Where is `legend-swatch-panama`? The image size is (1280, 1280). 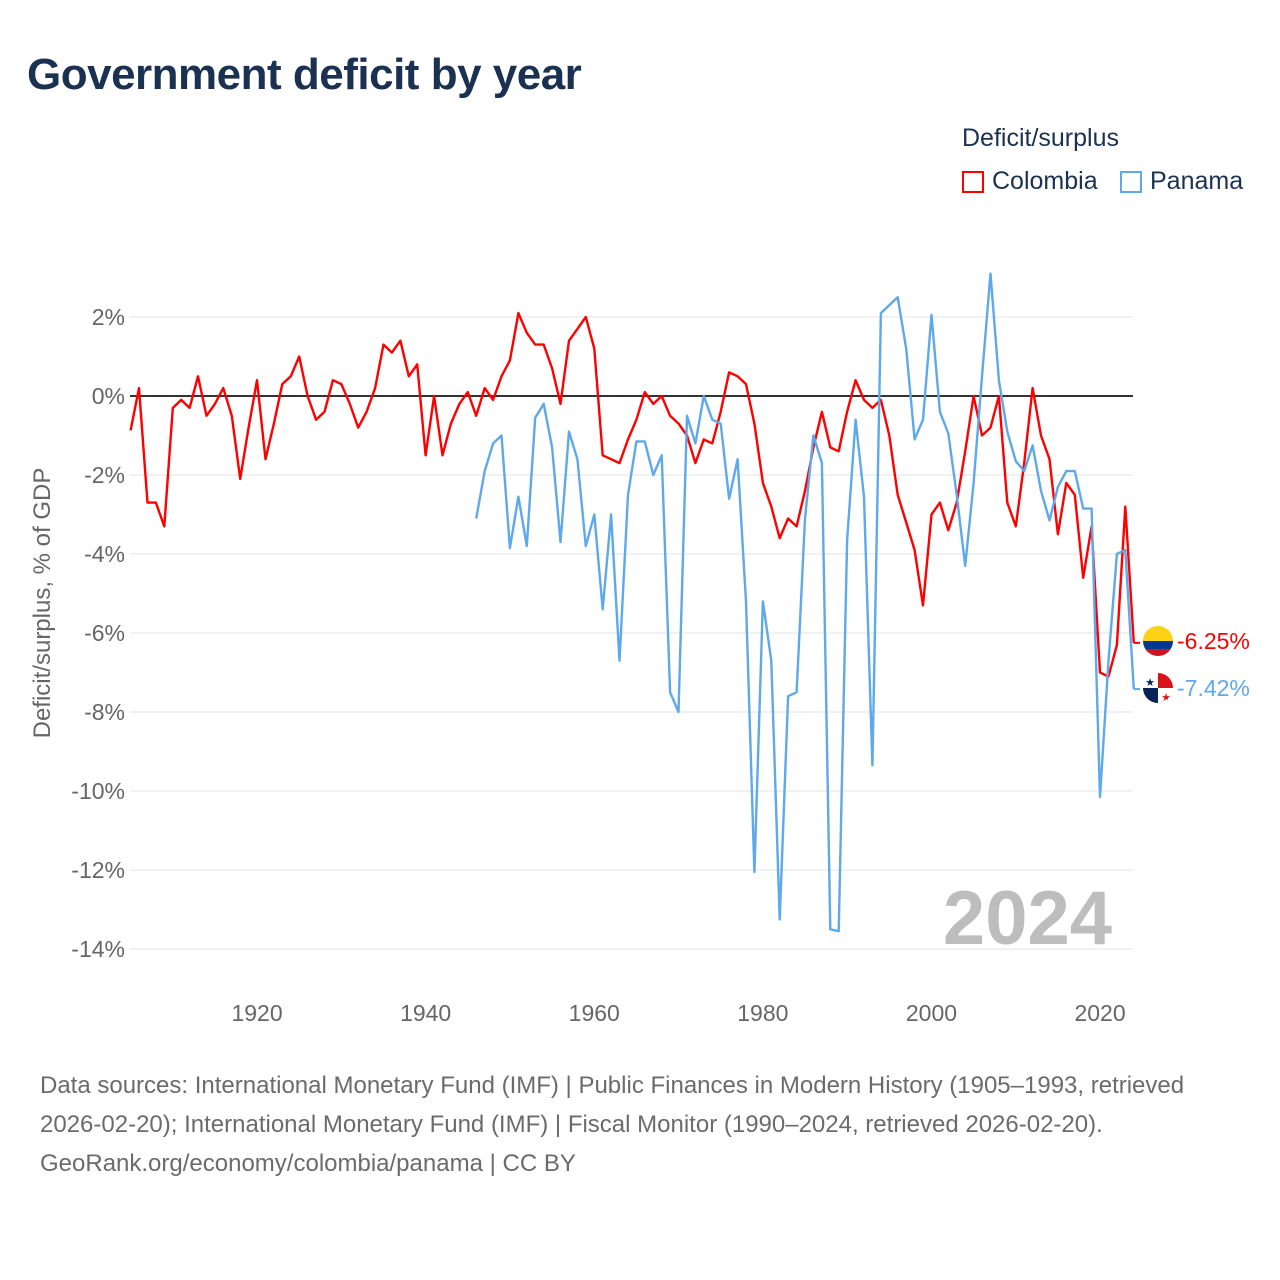 legend-swatch-panama is located at coordinates (1131, 181).